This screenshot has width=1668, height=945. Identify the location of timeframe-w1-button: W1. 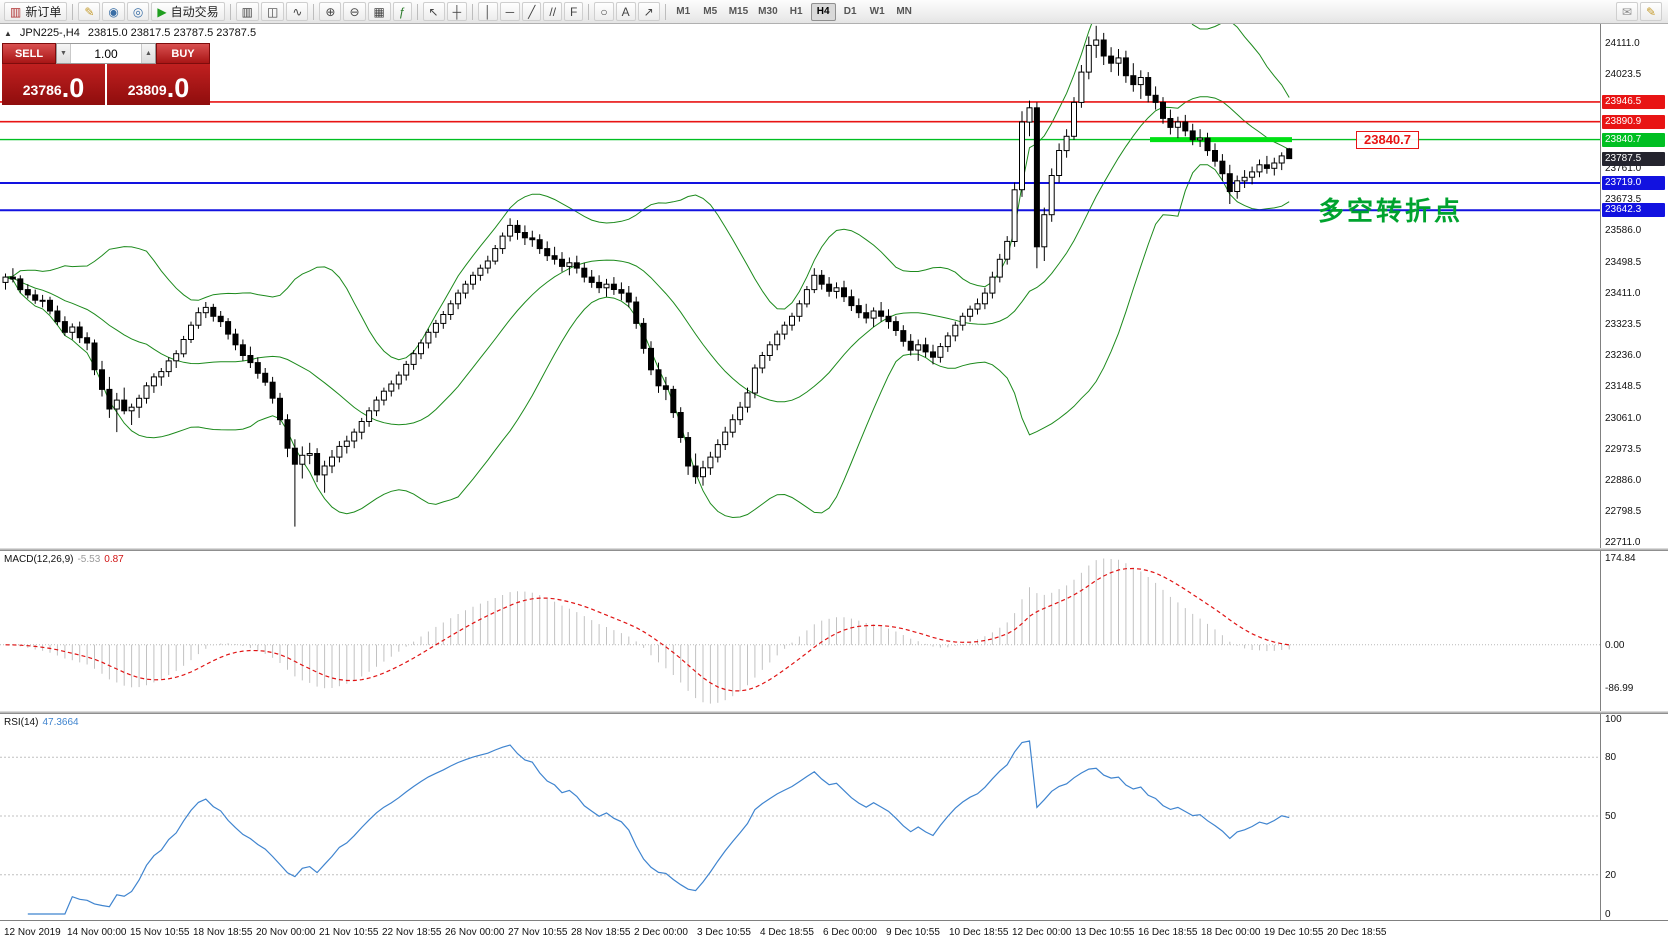
(877, 11).